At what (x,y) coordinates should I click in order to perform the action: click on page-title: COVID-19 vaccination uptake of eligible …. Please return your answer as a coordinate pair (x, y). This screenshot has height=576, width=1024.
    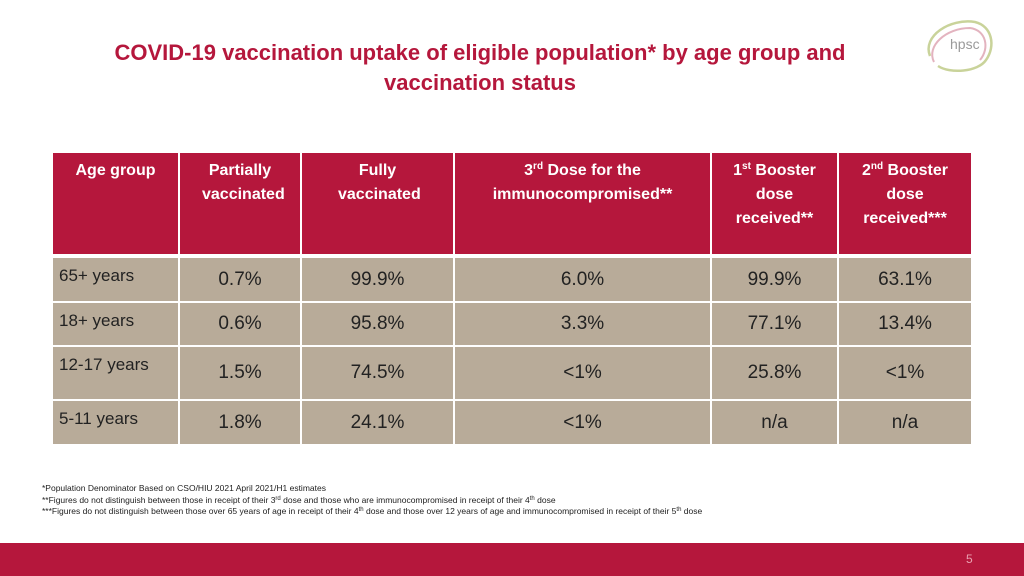
    Looking at the image, I should click on (480, 68).